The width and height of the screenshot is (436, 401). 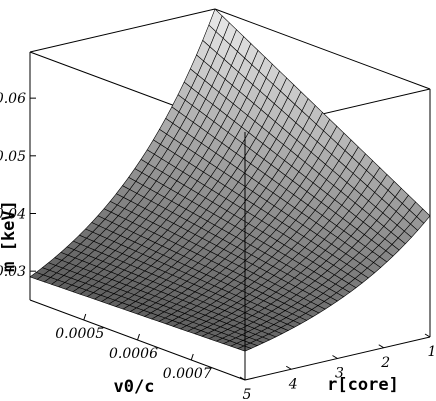 I want to click on z-tick-label: 0.04, so click(x=13, y=214).